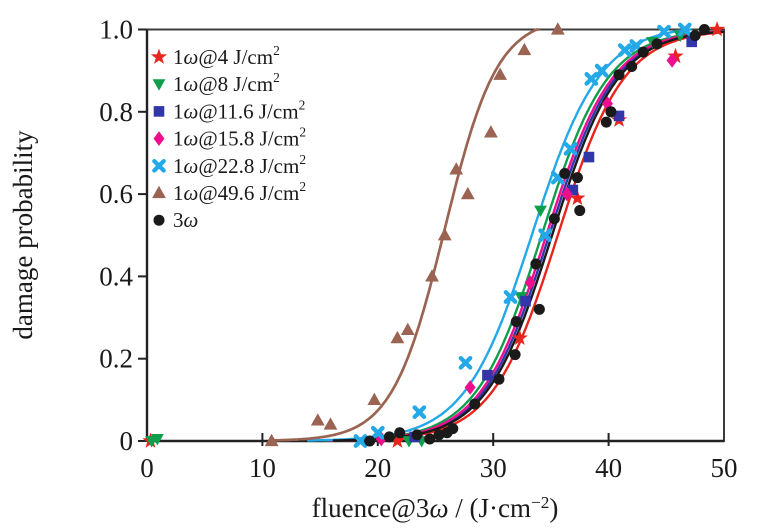 This screenshot has height=530, width=777. I want to click on legend-item-1w-4: 1ω@4 J/cm2, so click(215, 56).